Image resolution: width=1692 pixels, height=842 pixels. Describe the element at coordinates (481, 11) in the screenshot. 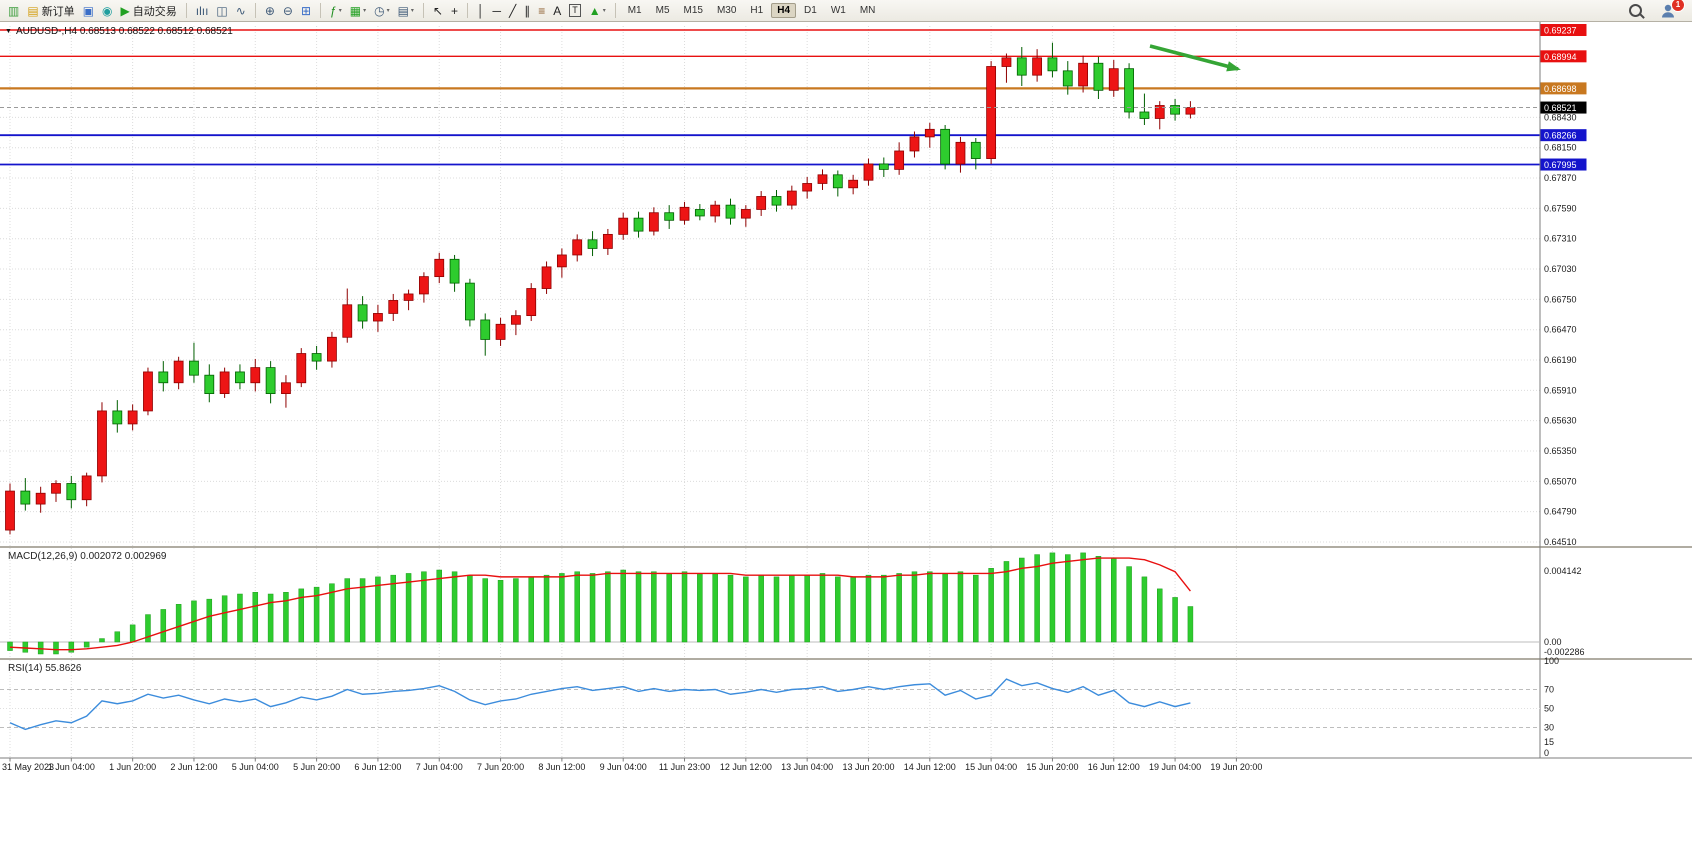

I see `vertical-line-button: │` at that location.